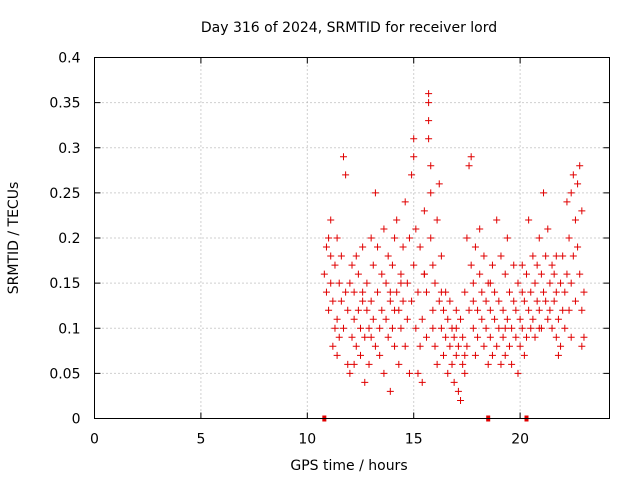 This screenshot has height=480, width=640. Describe the element at coordinates (414, 440) in the screenshot. I see `x-tick-label: 15` at that location.